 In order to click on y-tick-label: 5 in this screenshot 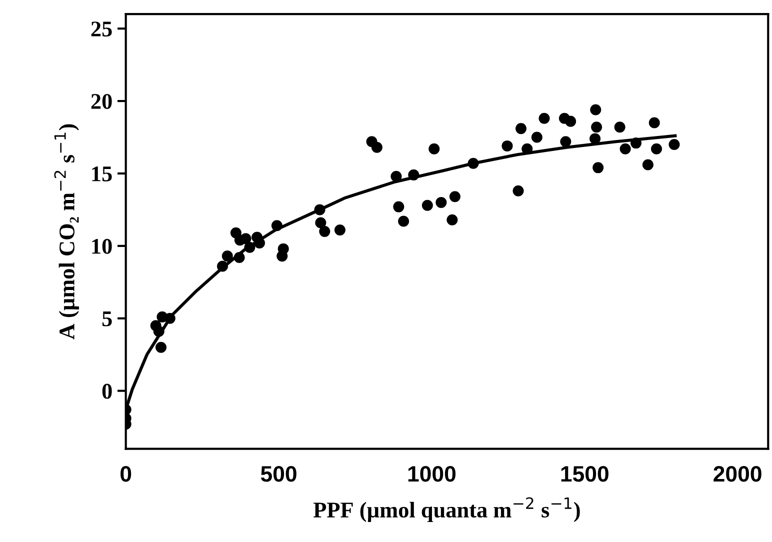, I will do `click(107, 319)`.